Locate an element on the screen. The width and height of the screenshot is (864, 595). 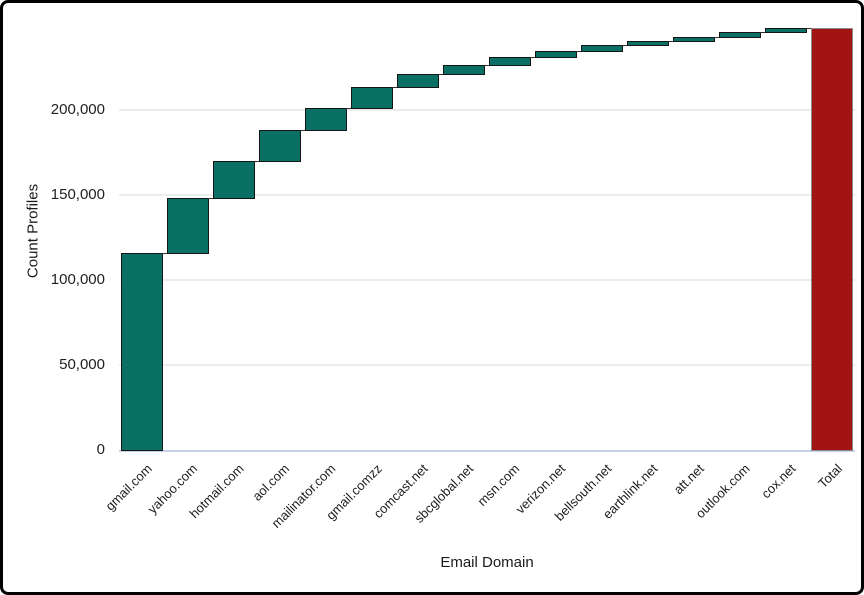
bar-gmail.comzz is located at coordinates (372, 98).